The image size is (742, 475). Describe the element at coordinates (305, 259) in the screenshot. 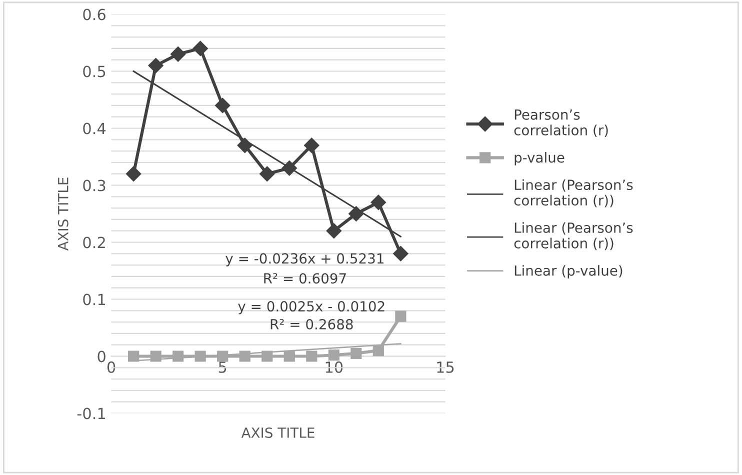

I see `annotation: y = -0.0236x + 0.5231` at that location.